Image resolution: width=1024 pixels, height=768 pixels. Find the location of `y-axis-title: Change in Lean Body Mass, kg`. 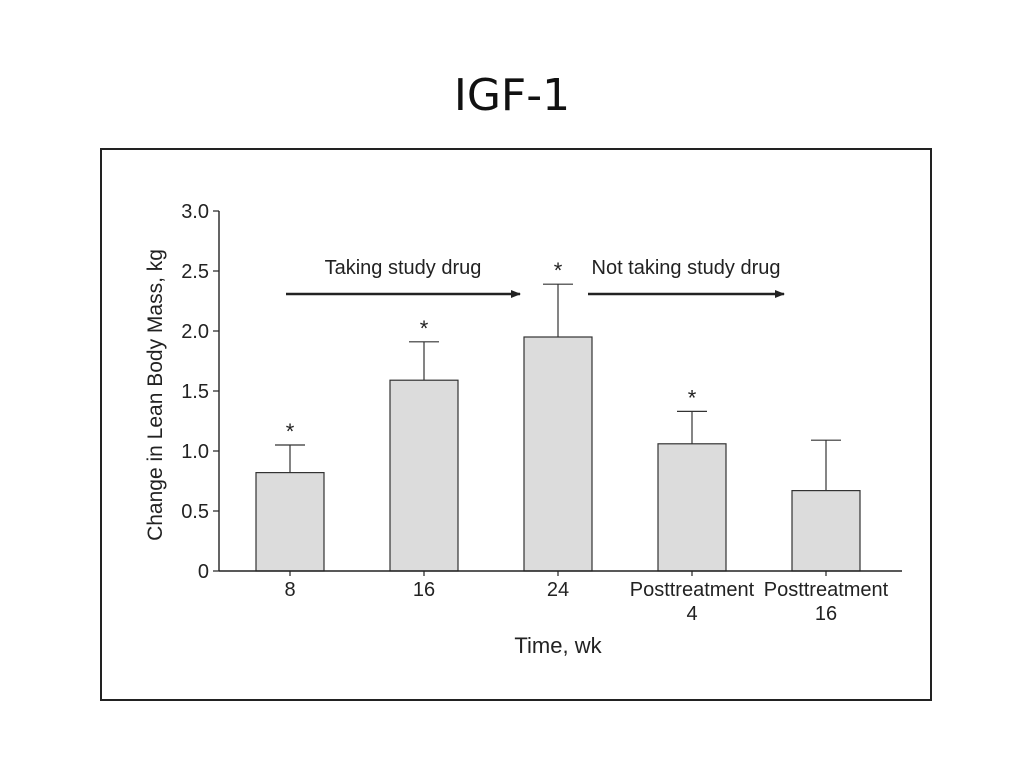

y-axis-title: Change in Lean Body Mass, kg is located at coordinates (155, 395).